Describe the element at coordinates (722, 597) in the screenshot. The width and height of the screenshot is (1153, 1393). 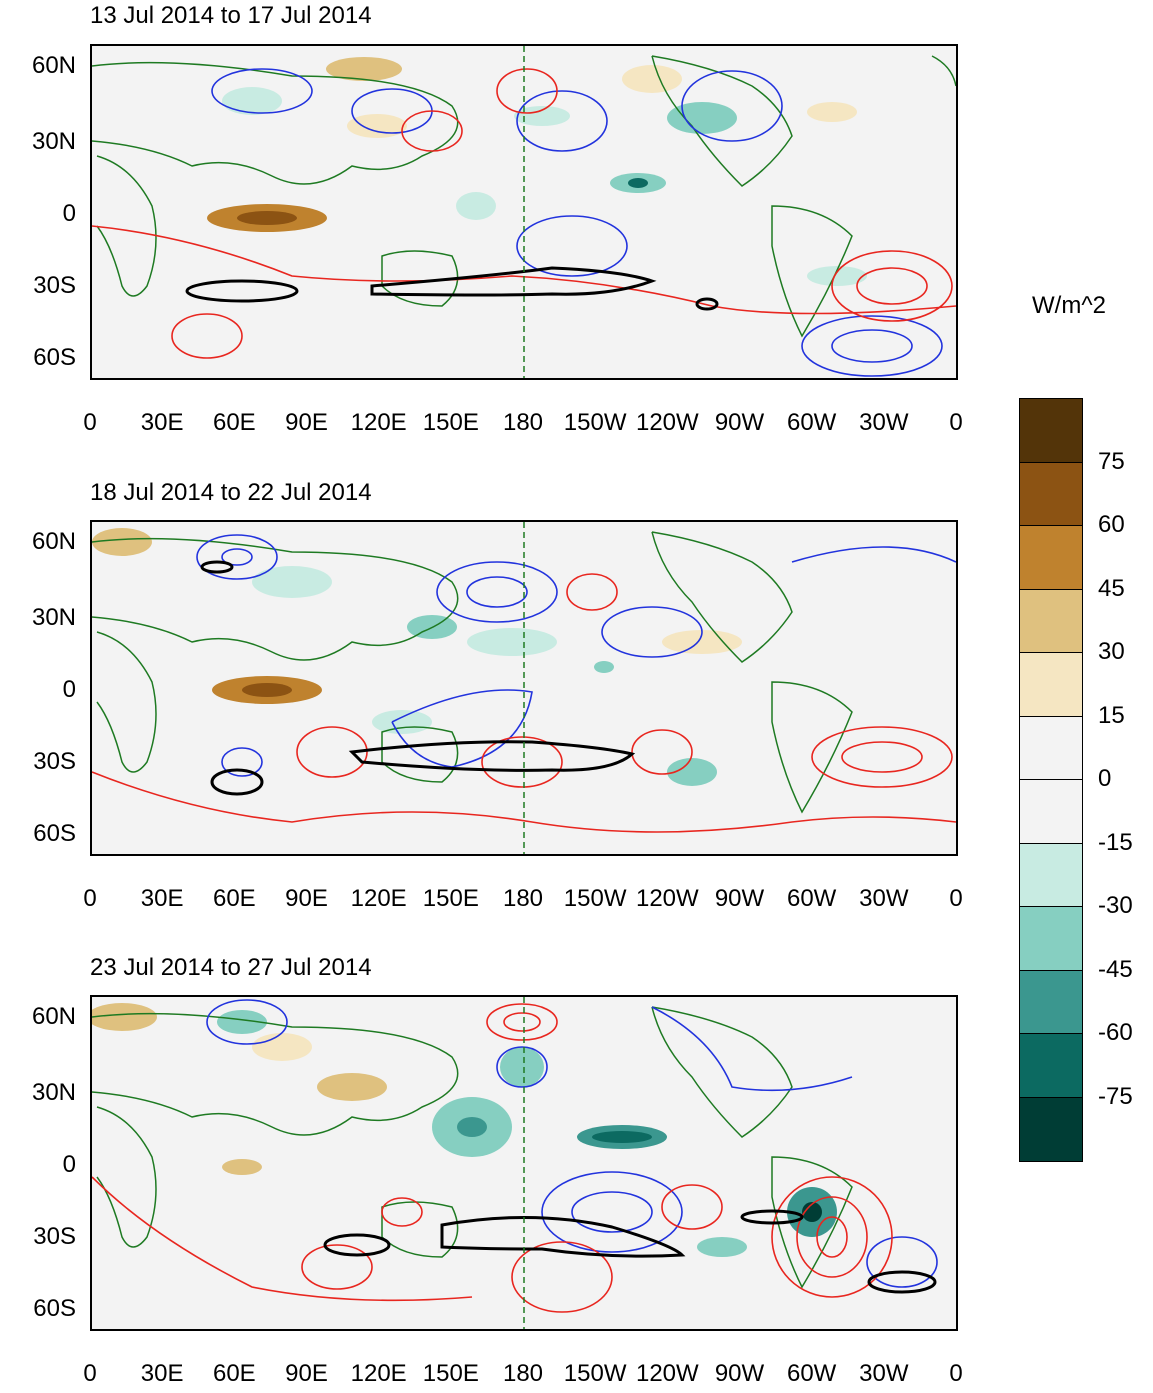
I see `coastline-north-america` at that location.